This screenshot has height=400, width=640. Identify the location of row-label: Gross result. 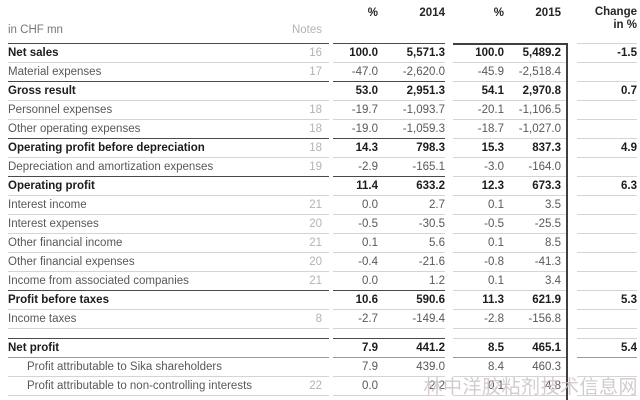
(42, 91).